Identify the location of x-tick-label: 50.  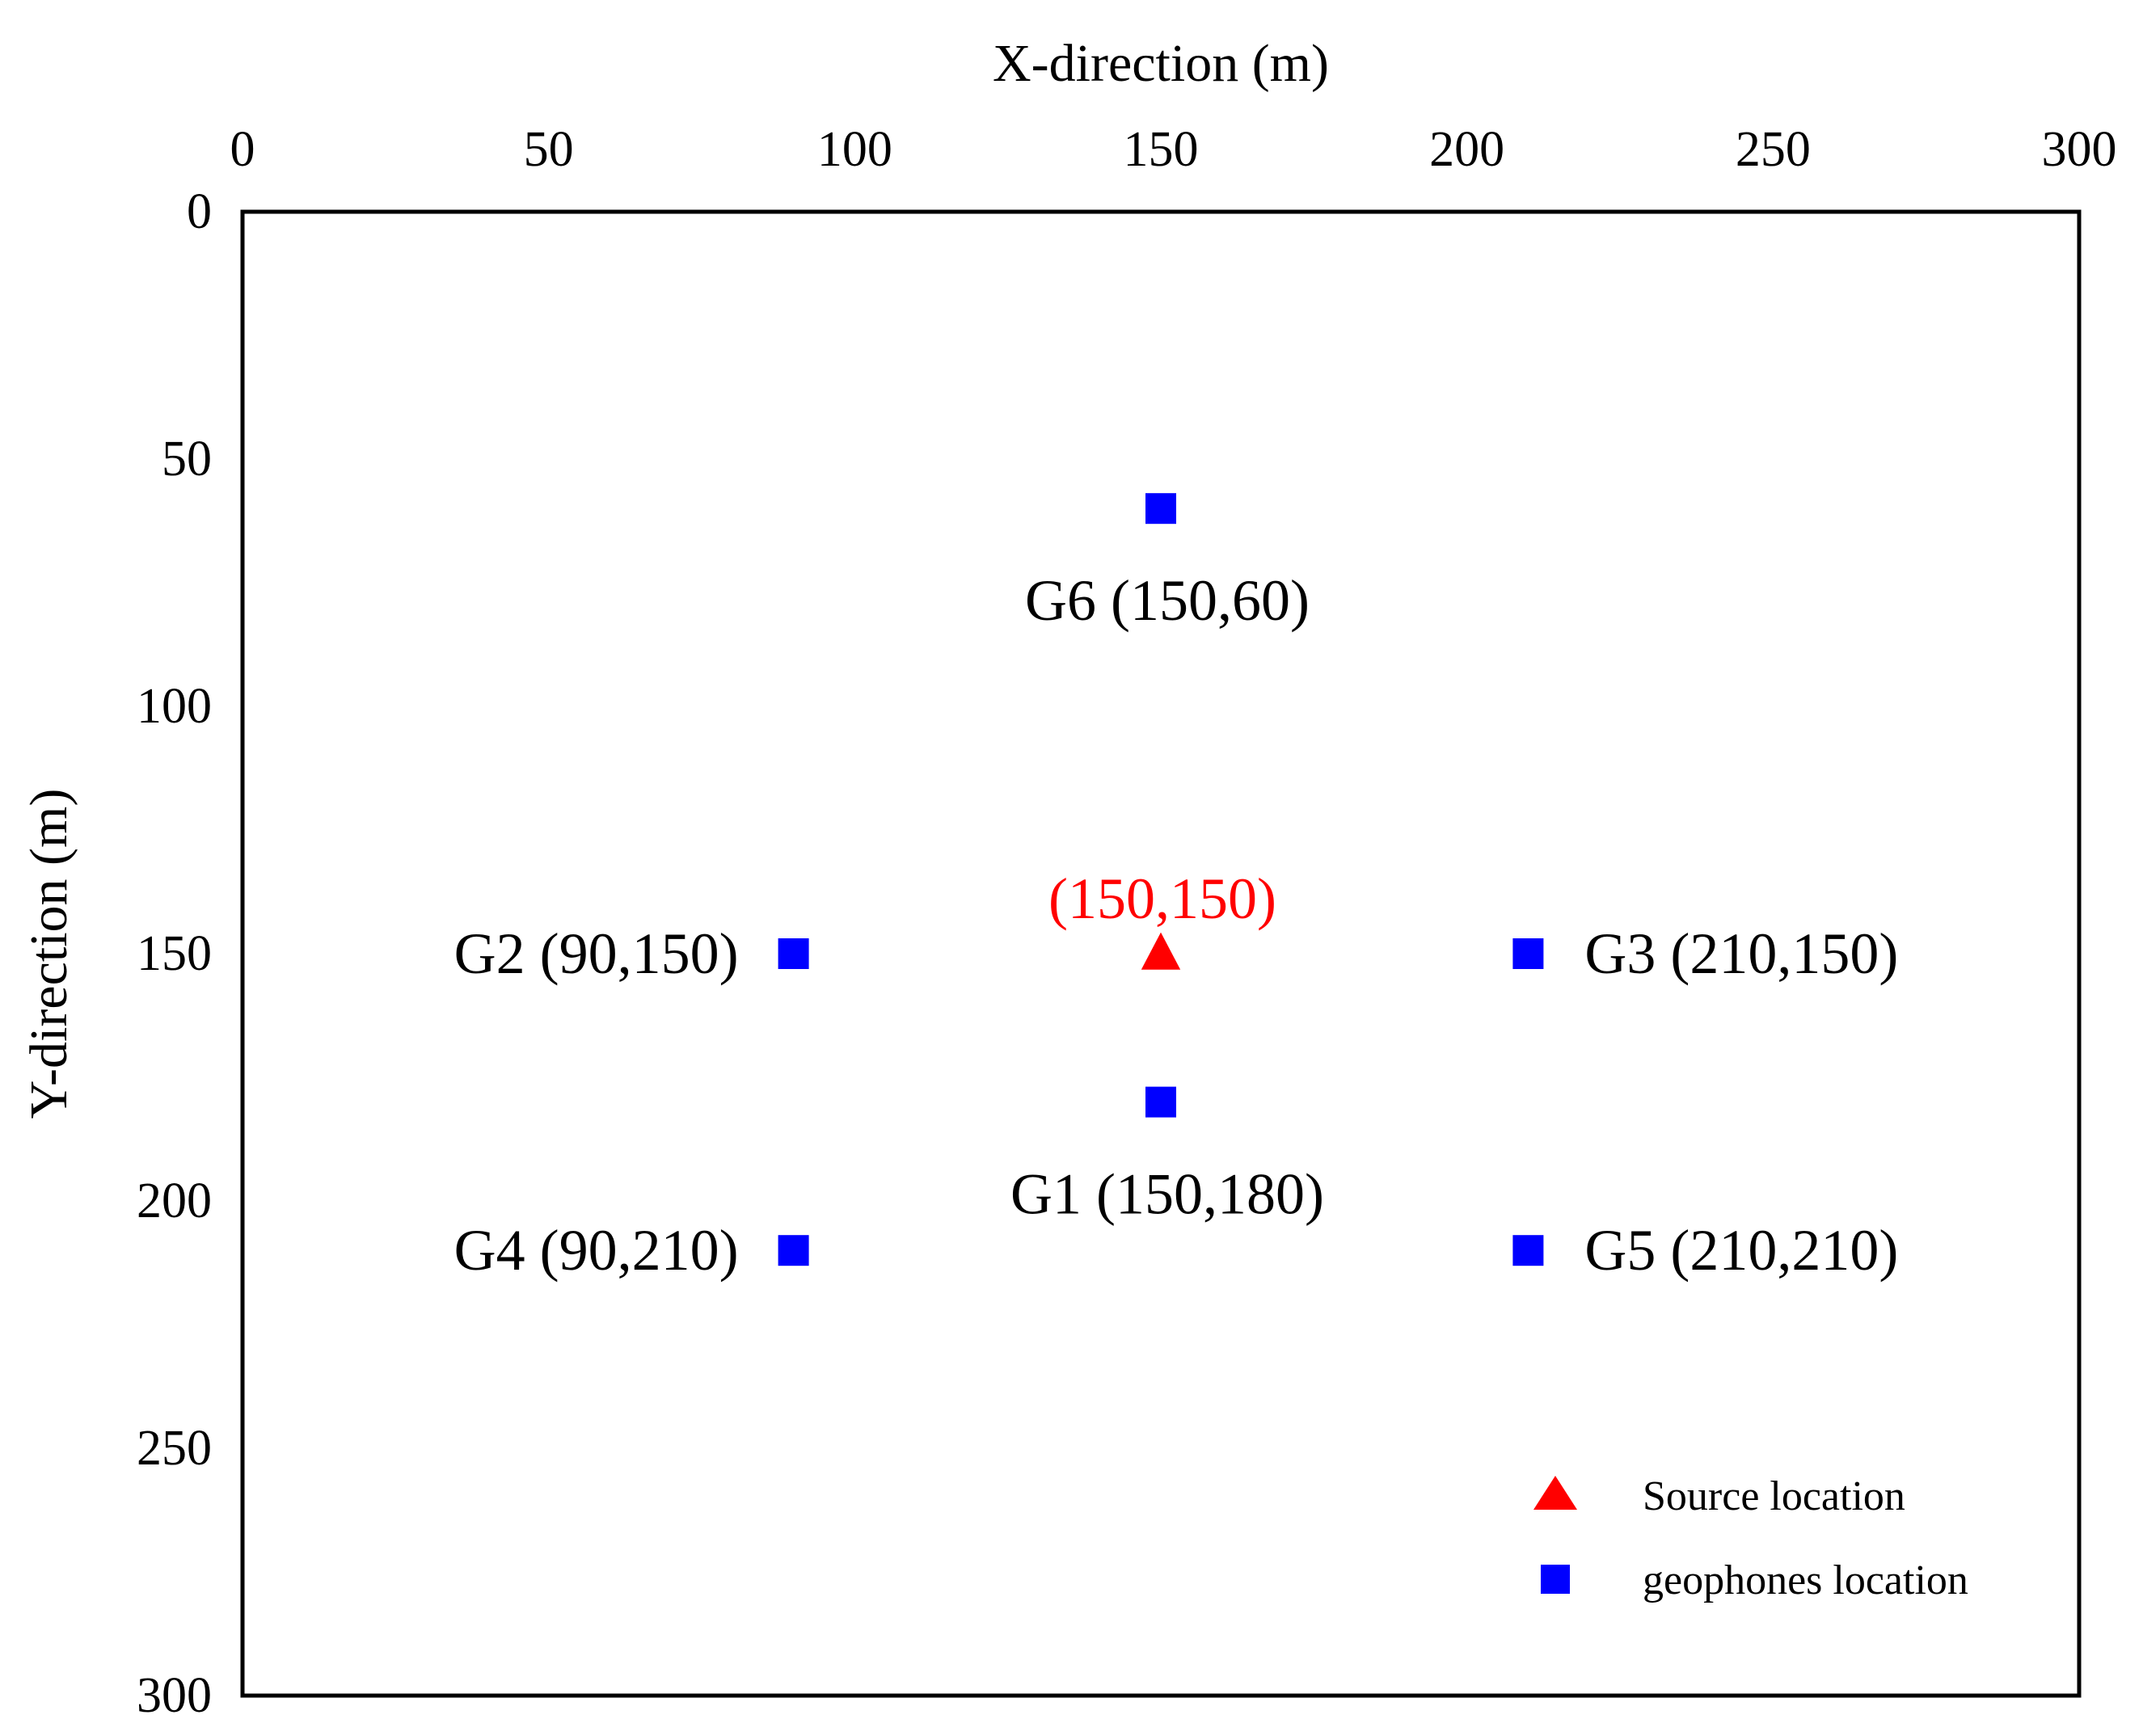
(549, 149).